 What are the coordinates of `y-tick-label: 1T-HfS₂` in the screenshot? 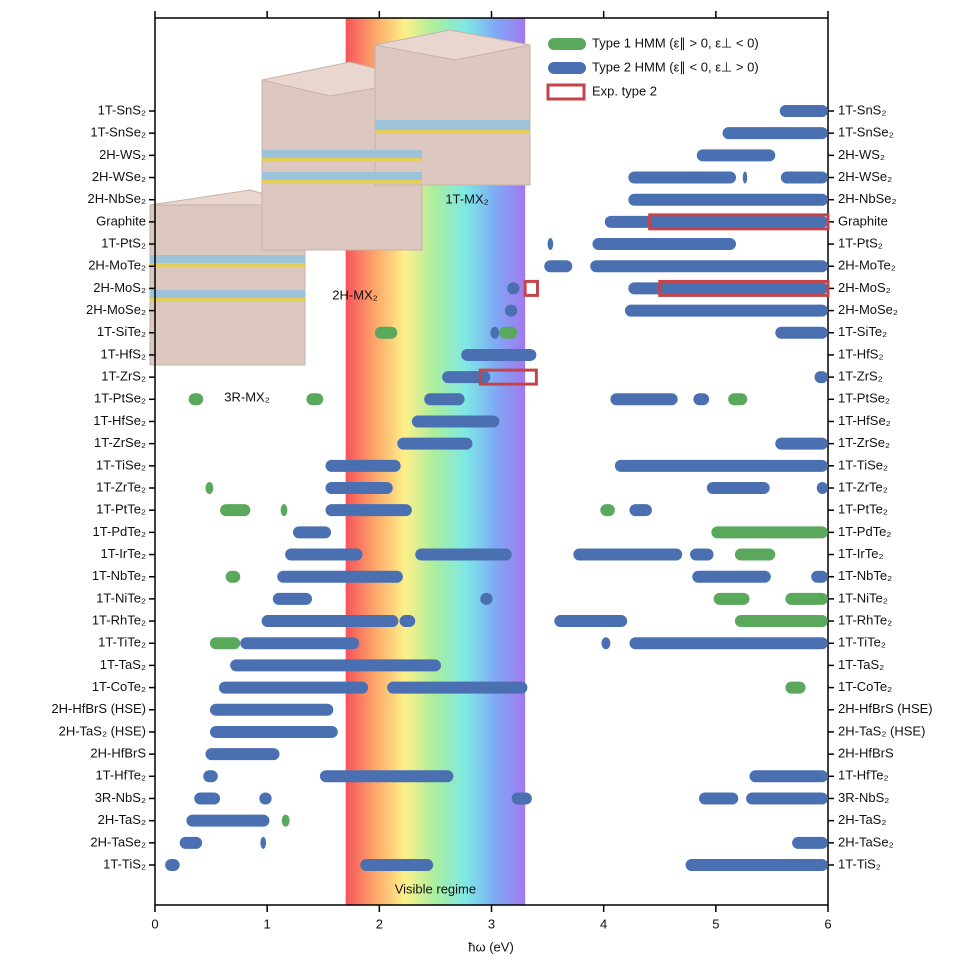 It's located at (124, 353).